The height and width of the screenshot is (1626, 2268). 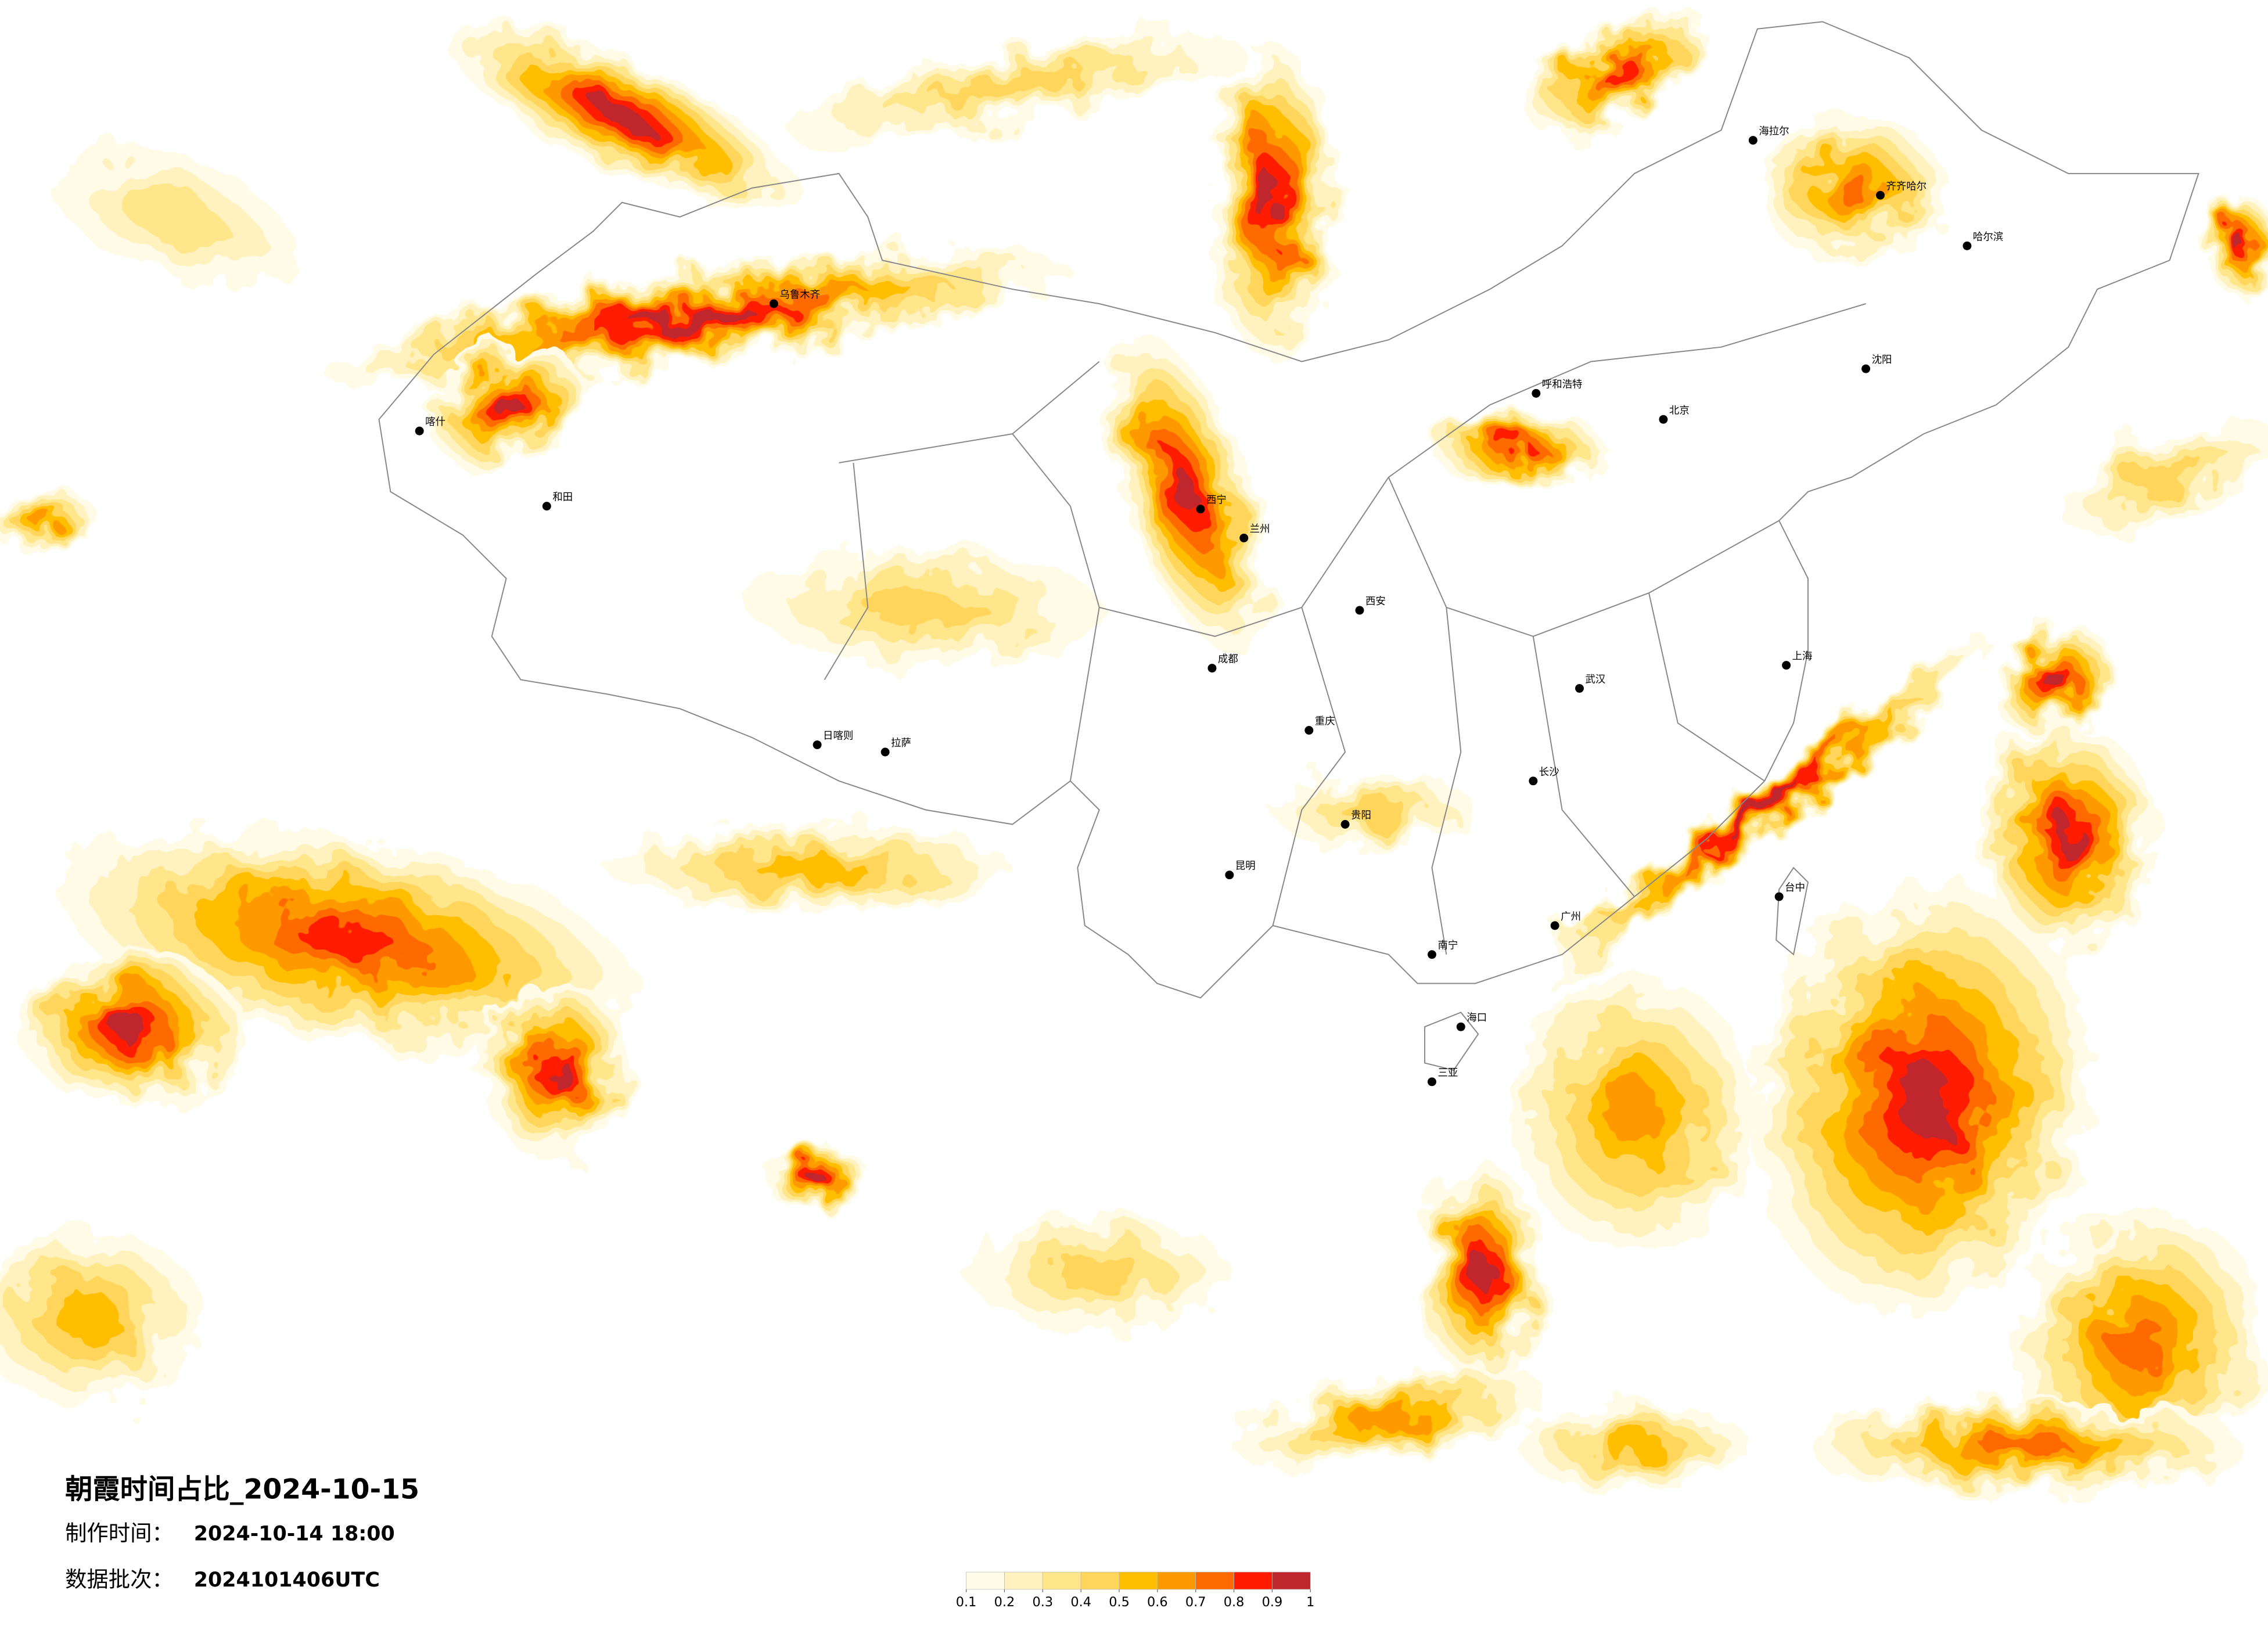 I want to click on legend: 0.1 0.2 0.3 0.4 0.5 0.6 0.7 0.8 0.9 1, so click(x=1135, y=1590).